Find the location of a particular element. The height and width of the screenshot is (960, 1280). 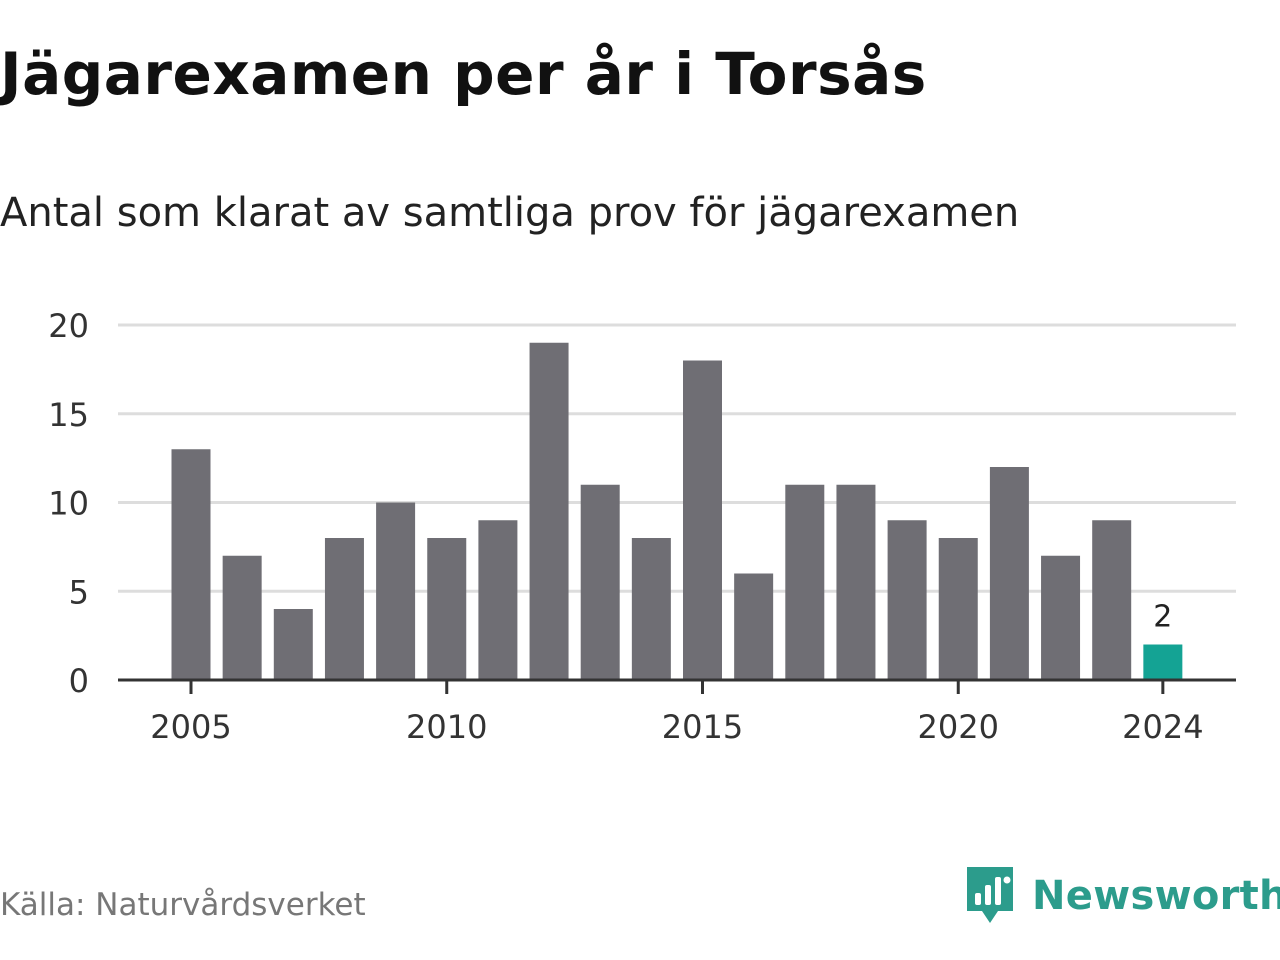

bar-2010 is located at coordinates (447, 609).